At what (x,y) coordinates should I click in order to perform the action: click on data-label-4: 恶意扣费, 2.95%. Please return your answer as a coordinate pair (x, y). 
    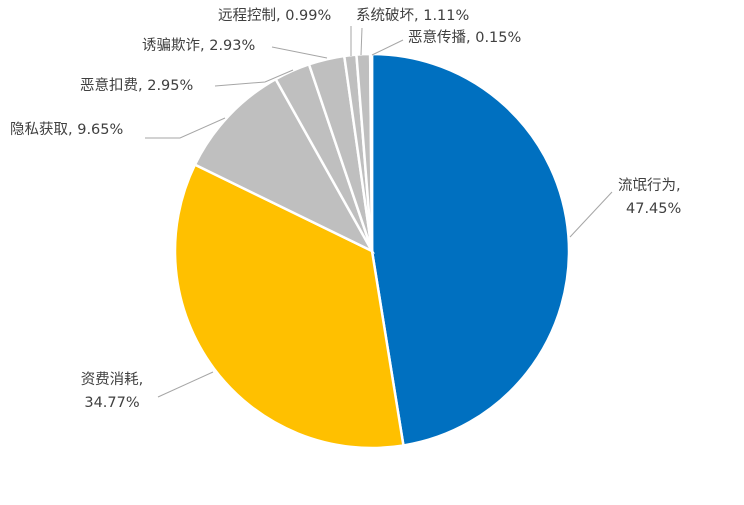
    Looking at the image, I should click on (136, 85).